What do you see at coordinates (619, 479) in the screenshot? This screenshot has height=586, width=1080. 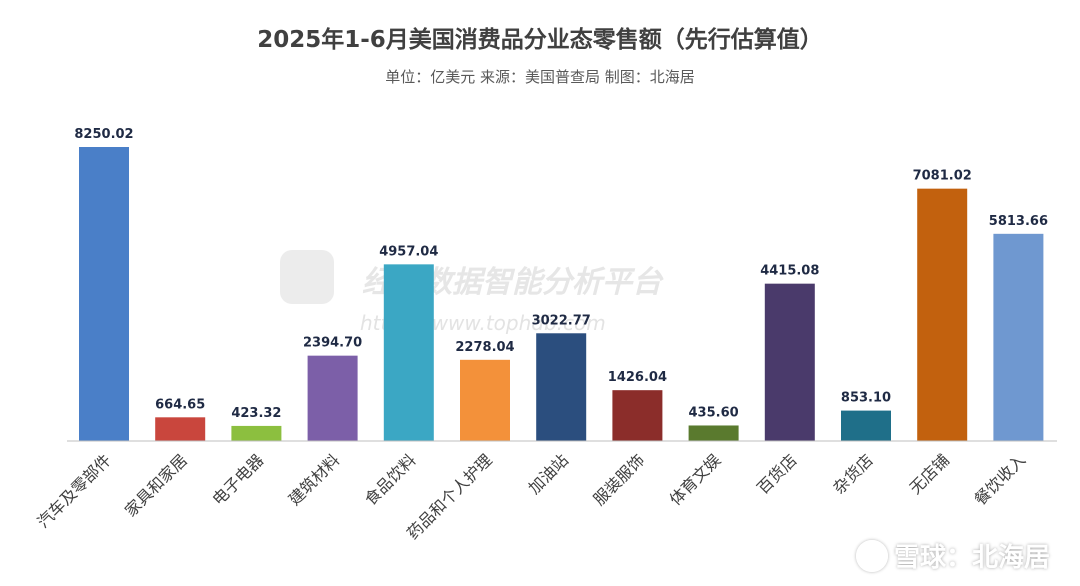 I see `category-label-7: 服装服饰` at bounding box center [619, 479].